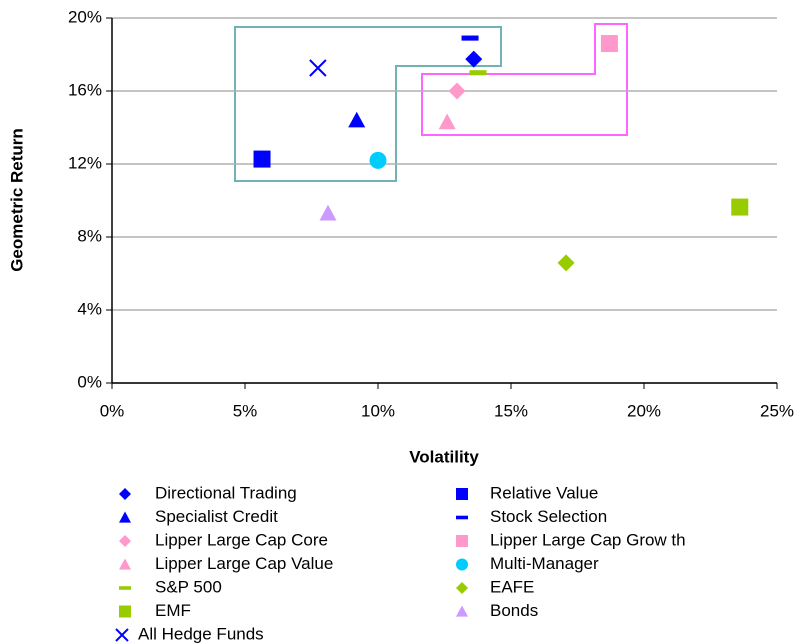 The height and width of the screenshot is (644, 809). What do you see at coordinates (226, 492) in the screenshot?
I see `legend-label: Directional Trading` at bounding box center [226, 492].